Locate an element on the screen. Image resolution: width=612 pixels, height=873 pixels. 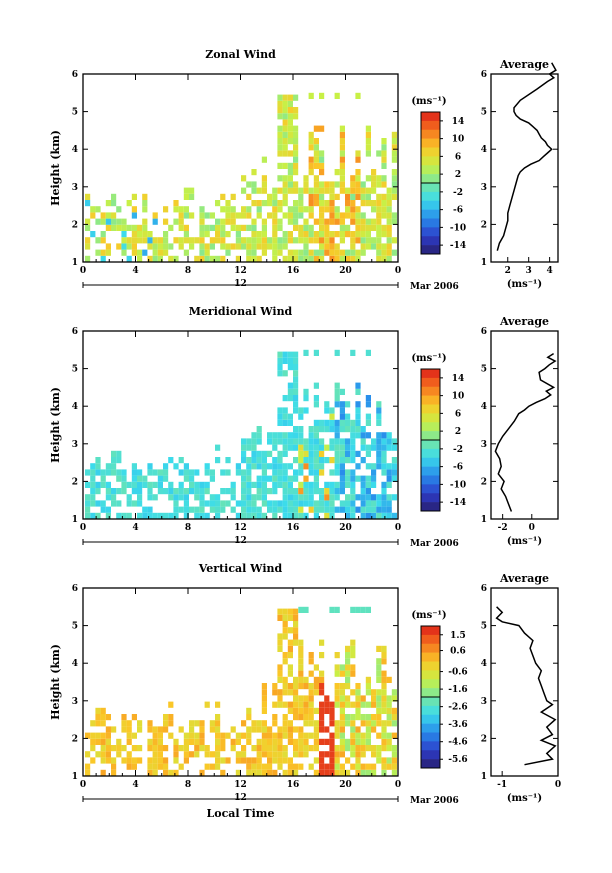
x-axis-label: Local Time is located at coordinates (241, 813).